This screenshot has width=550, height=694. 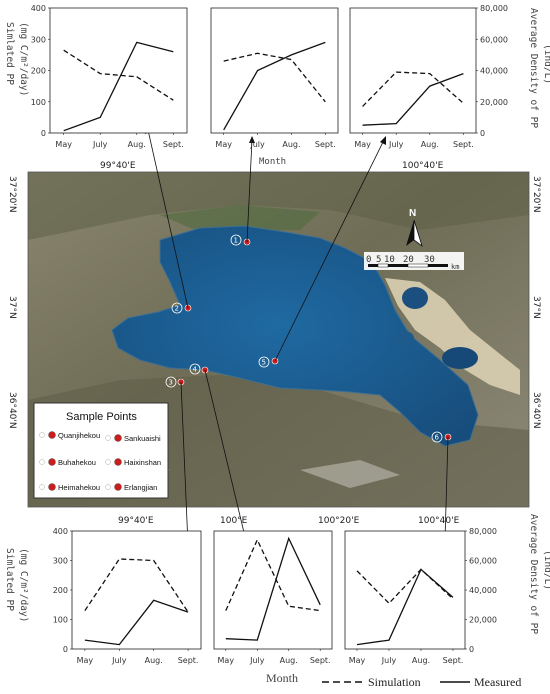 What do you see at coordinates (12, 410) in the screenshot?
I see `left-lat-label-3: 36°40'N` at bounding box center [12, 410].